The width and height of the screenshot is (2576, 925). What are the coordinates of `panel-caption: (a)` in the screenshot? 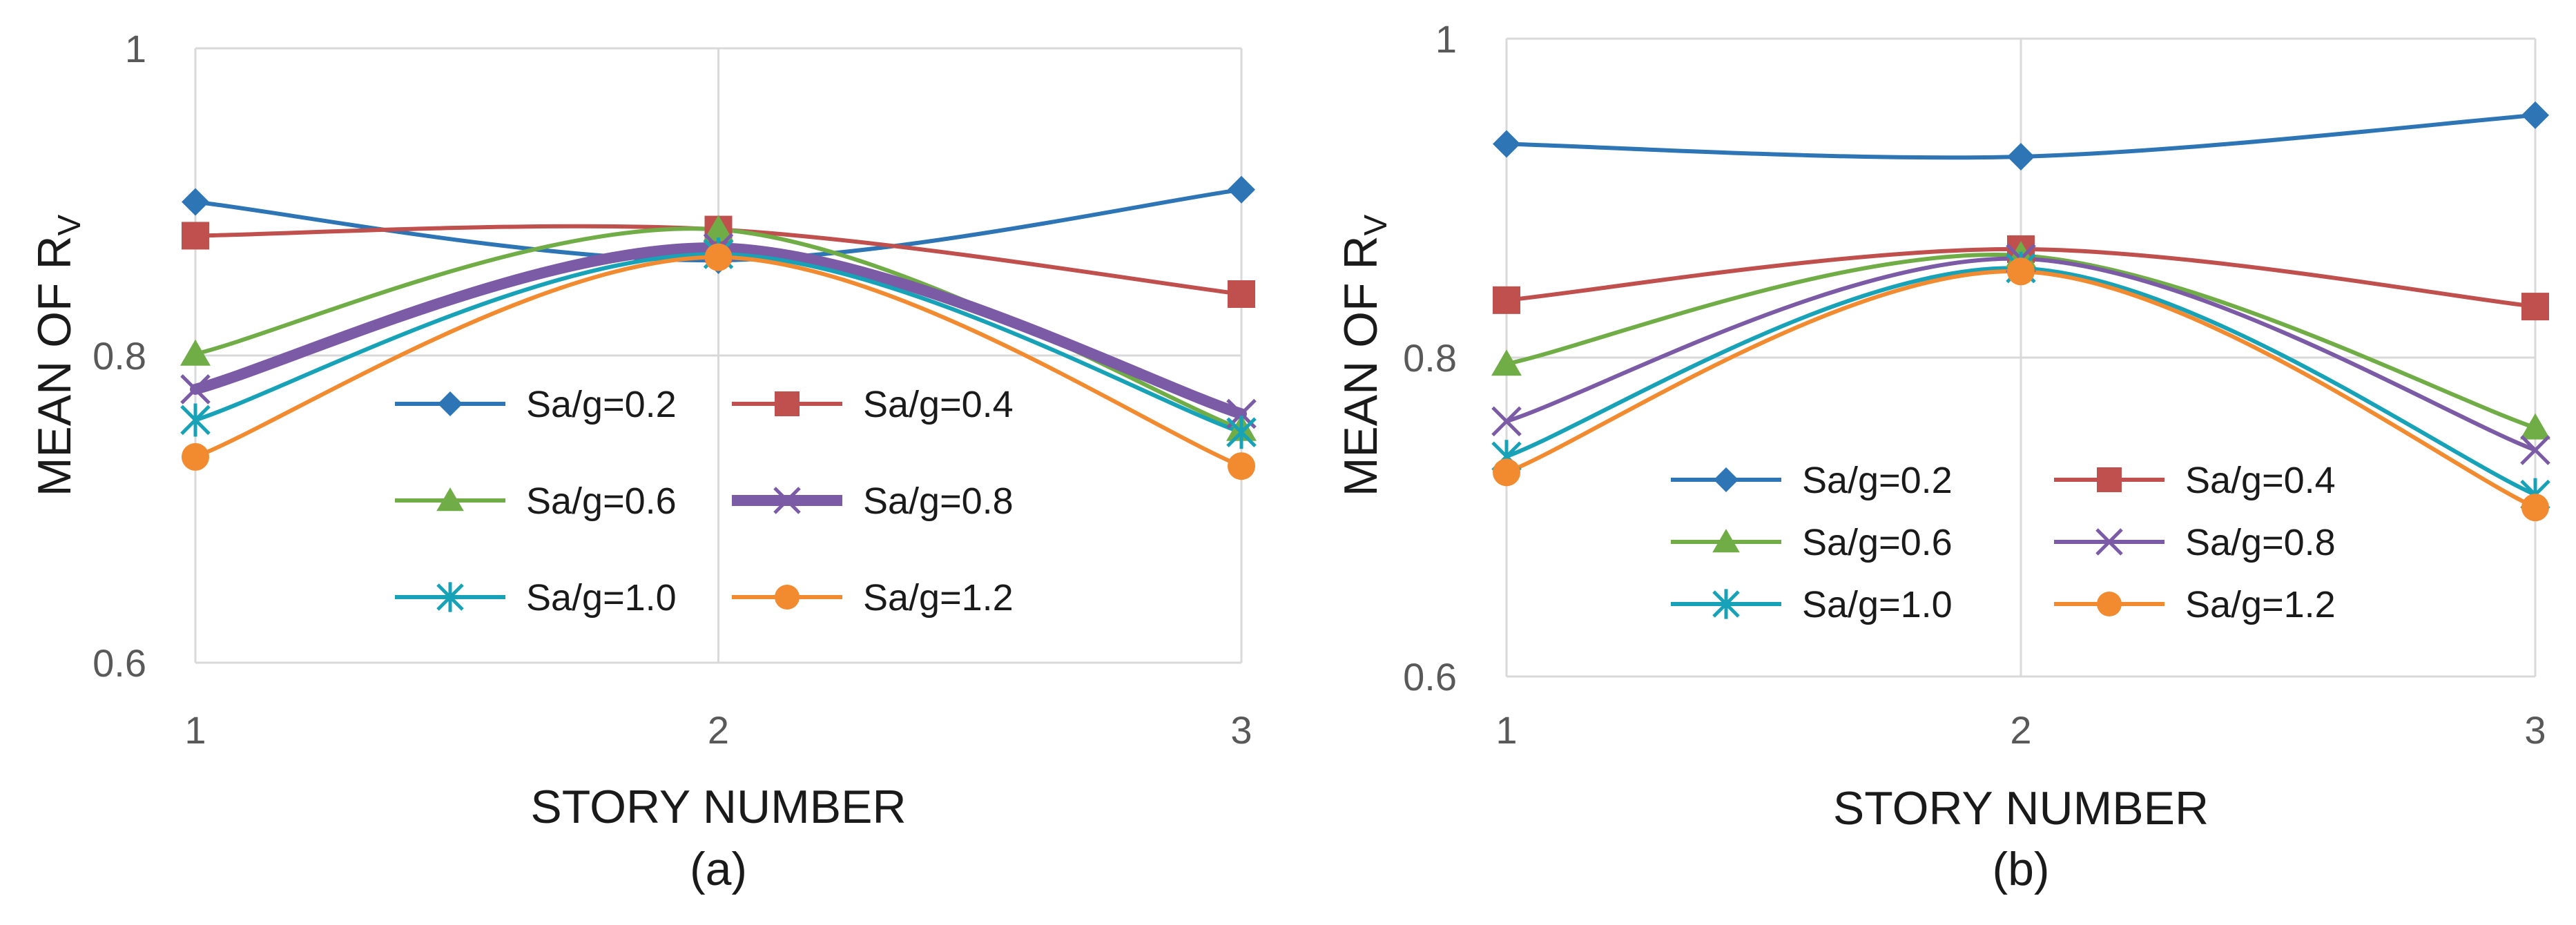 It's located at (719, 869).